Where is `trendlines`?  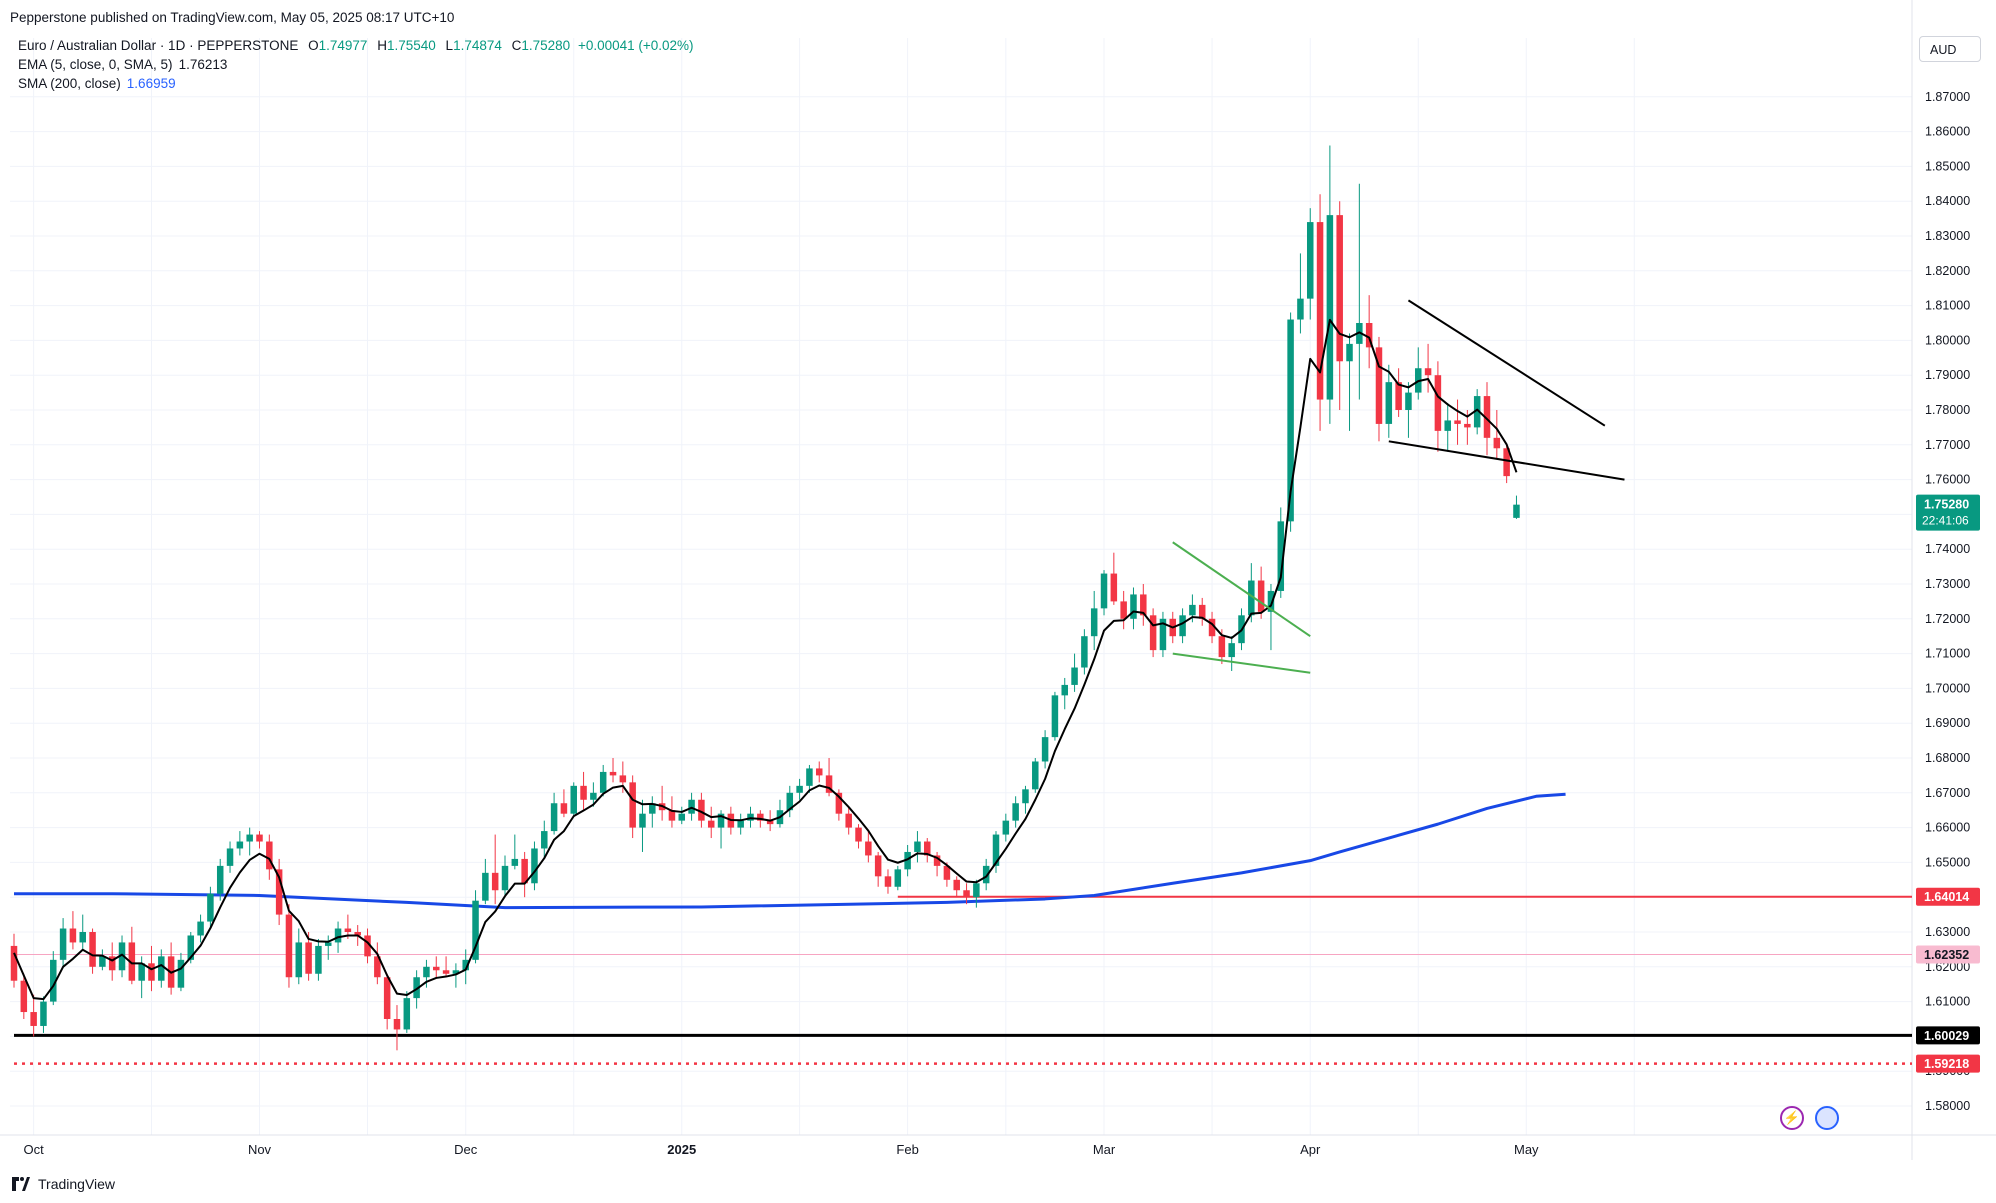
trendlines is located at coordinates (1398, 486).